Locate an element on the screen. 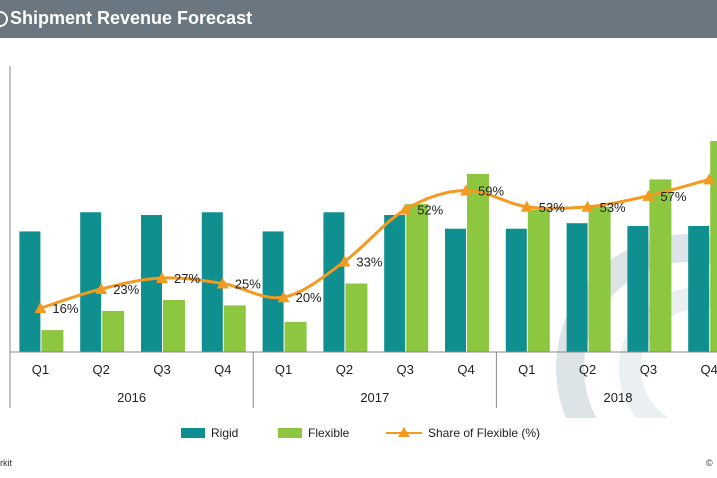  year-label: 2018 is located at coordinates (618, 397).